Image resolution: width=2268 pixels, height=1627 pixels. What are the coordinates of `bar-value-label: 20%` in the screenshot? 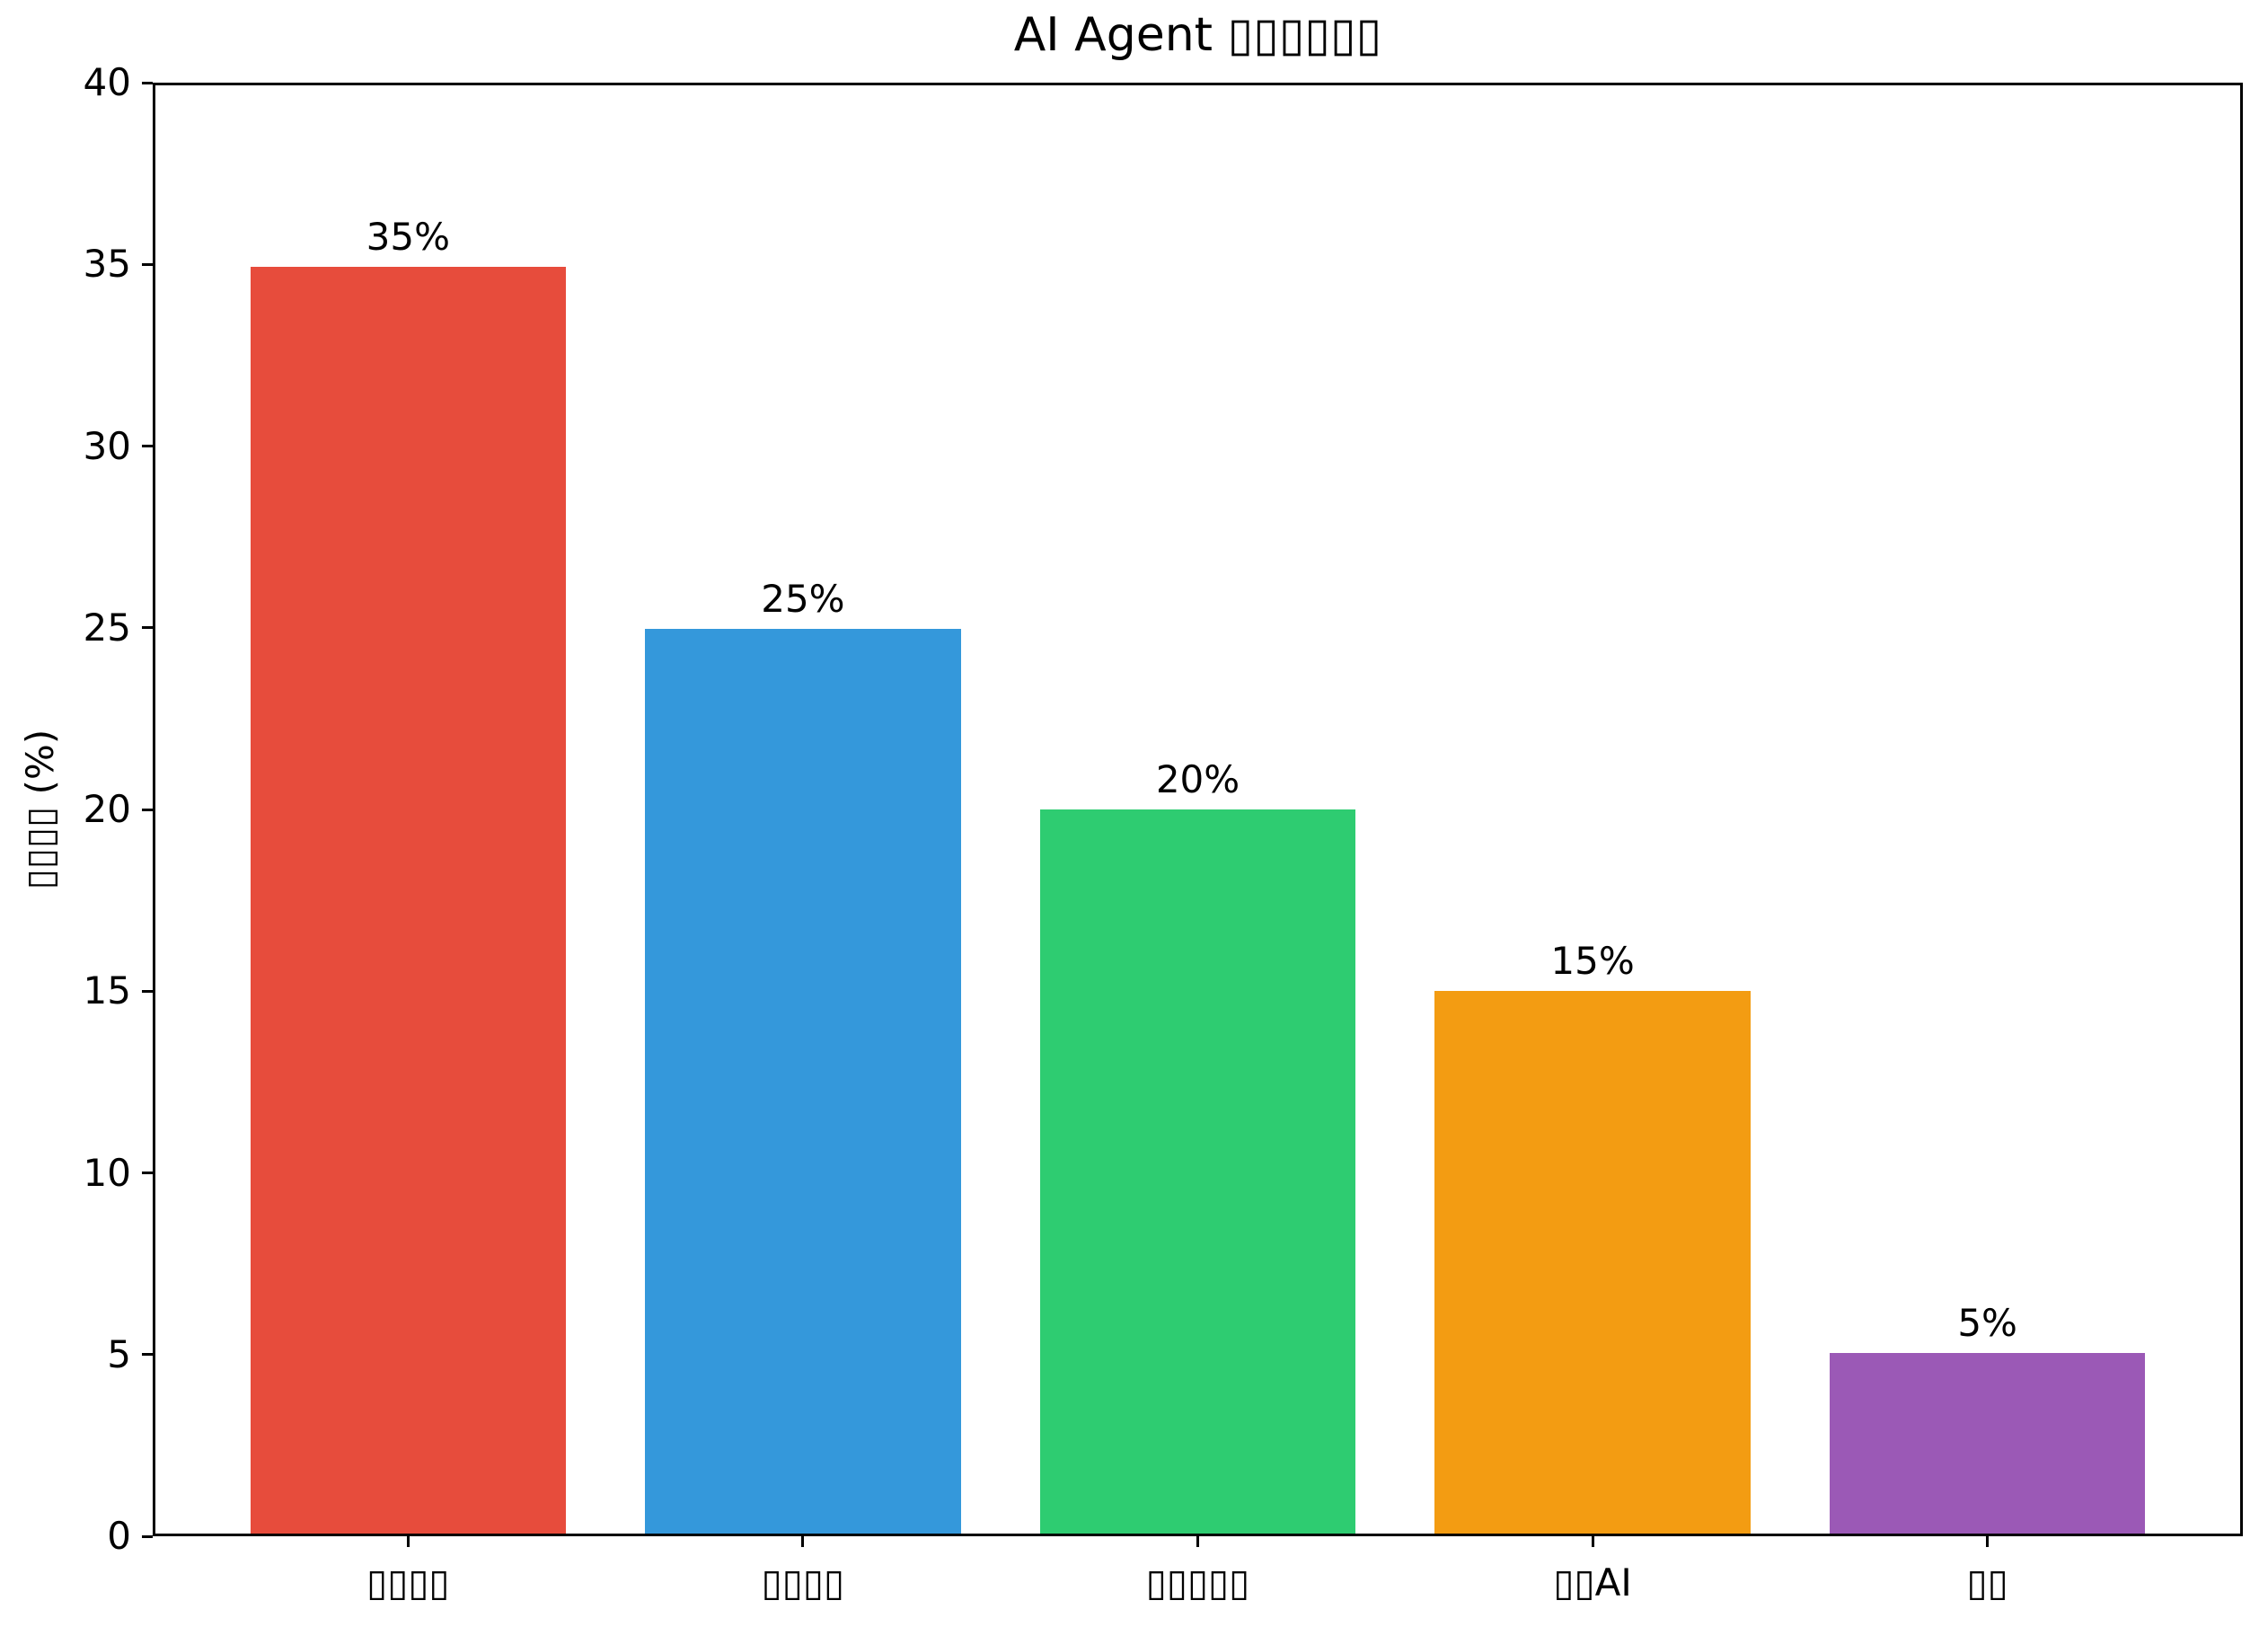 It's located at (1198, 779).